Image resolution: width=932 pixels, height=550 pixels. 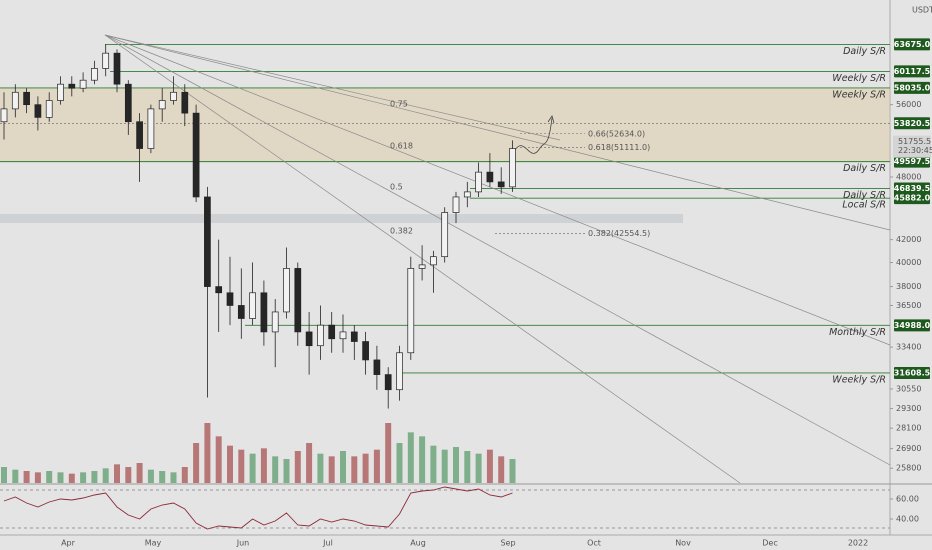 What do you see at coordinates (908, 262) in the screenshot?
I see `y-tick-label: 40000` at bounding box center [908, 262].